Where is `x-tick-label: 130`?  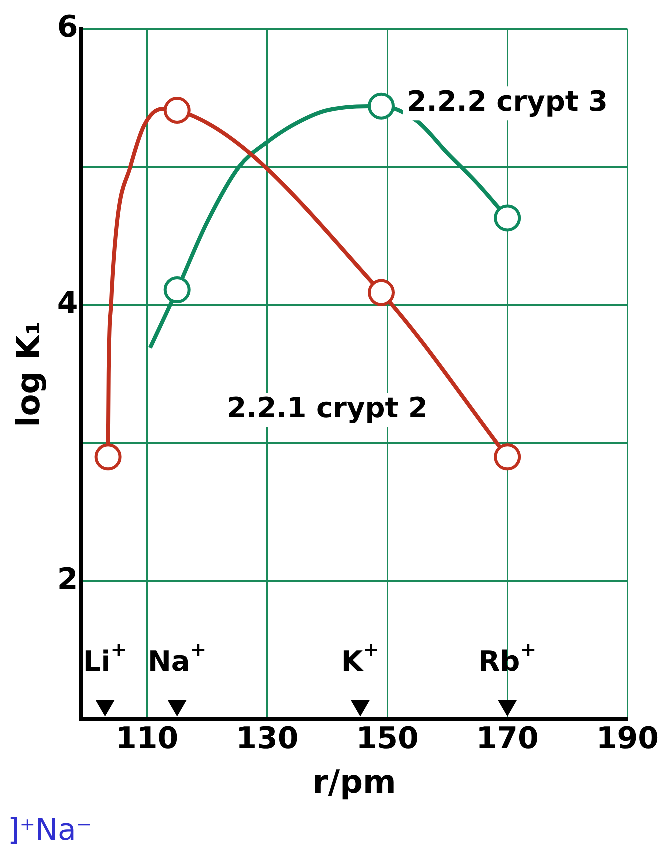
x-tick-label: 130 is located at coordinates (267, 738).